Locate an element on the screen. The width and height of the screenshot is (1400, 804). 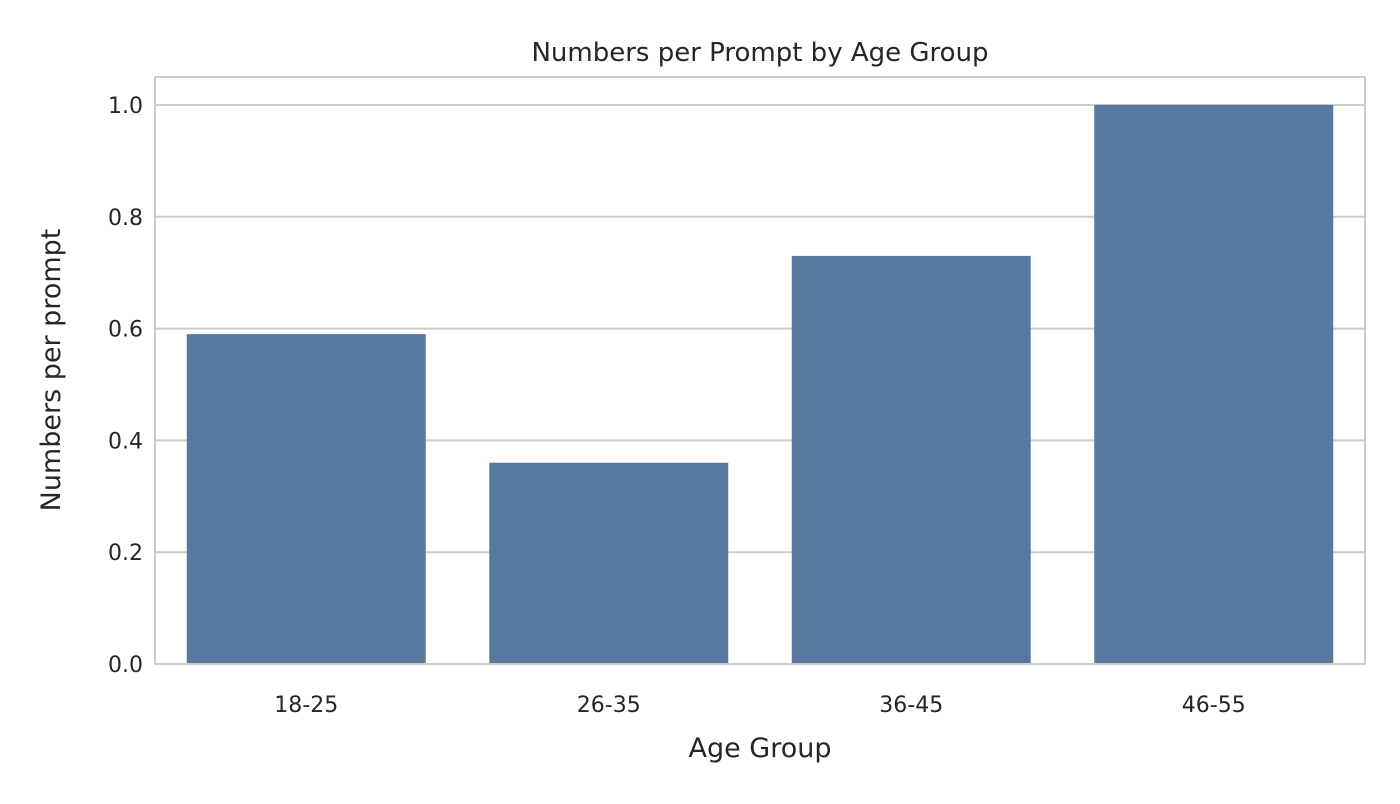
y-axis-label: Numbers per prompt is located at coordinates (51, 370).